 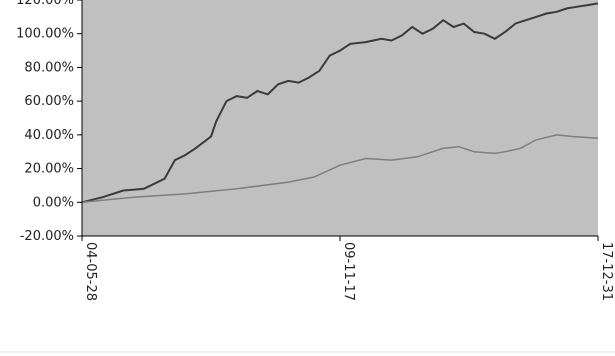 What do you see at coordinates (47, 236) in the screenshot?
I see `y-tick-label-7: -20.00%` at bounding box center [47, 236].